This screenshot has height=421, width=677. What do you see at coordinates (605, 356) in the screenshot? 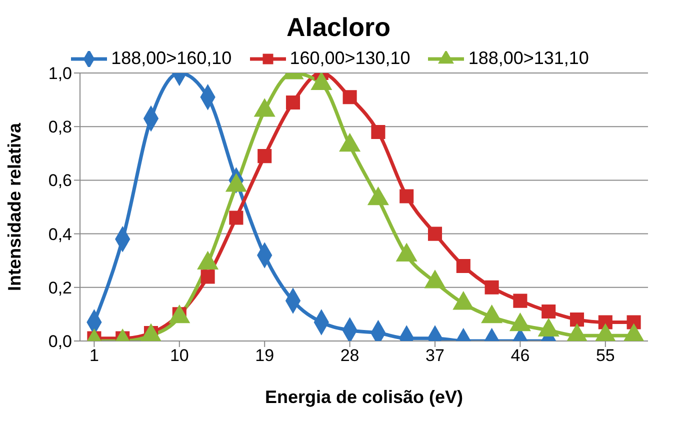
I see `x-tick-label: 55` at bounding box center [605, 356].